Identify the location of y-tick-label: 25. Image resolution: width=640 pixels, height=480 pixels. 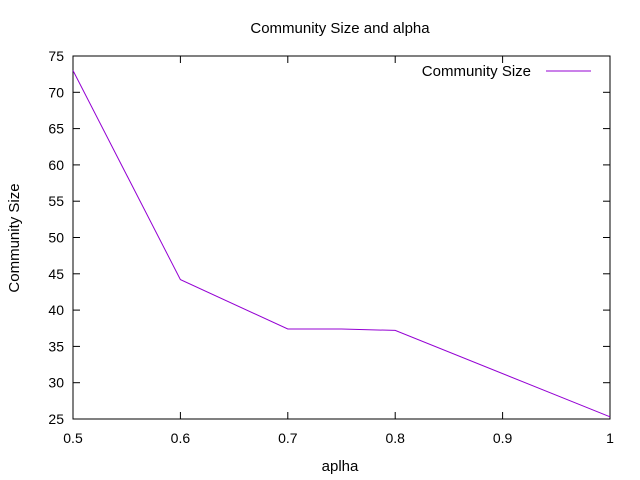
(56, 419).